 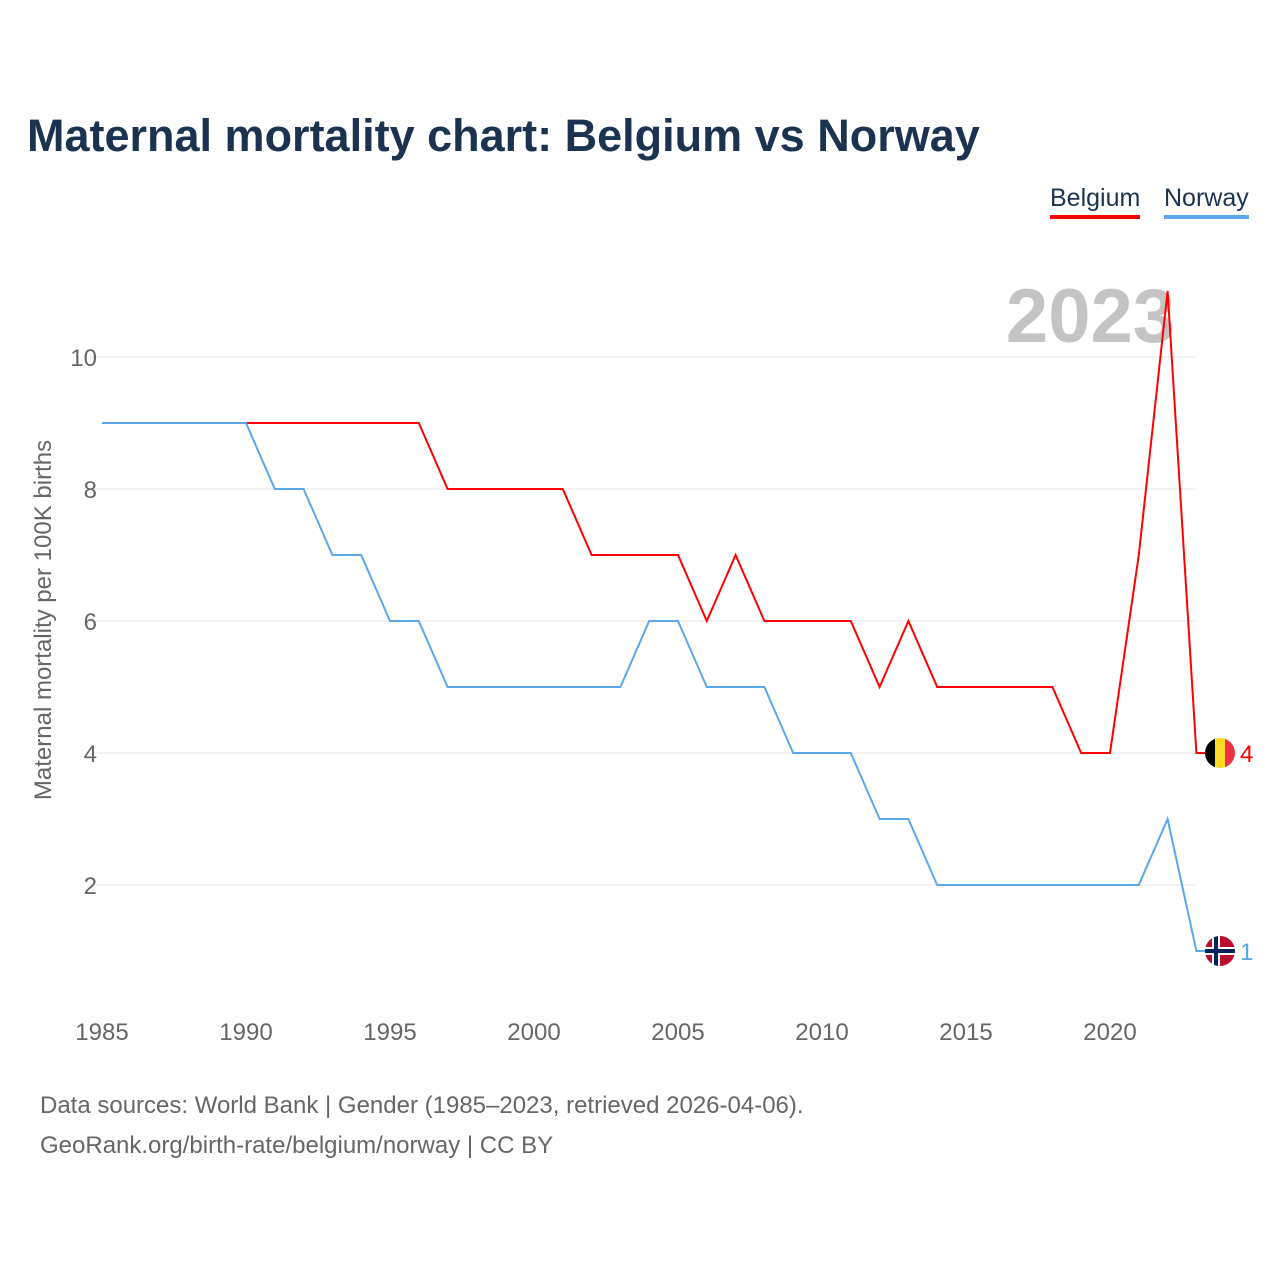 I want to click on x-tick-label: 1995, so click(x=389, y=1032).